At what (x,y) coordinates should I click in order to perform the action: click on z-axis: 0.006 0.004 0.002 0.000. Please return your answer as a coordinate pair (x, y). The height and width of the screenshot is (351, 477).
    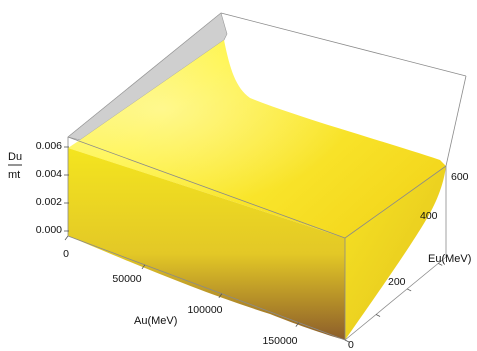
    Looking at the image, I should click on (49, 188).